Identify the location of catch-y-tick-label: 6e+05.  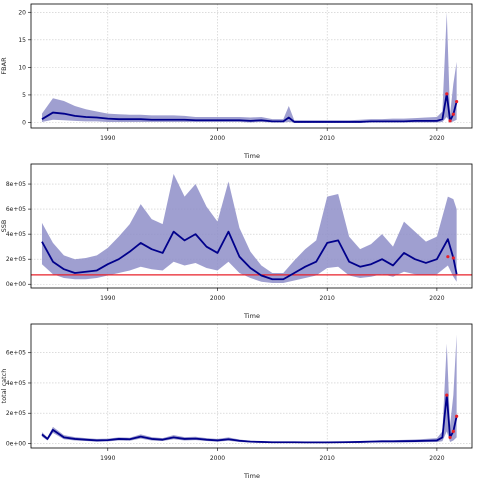
(16, 353).